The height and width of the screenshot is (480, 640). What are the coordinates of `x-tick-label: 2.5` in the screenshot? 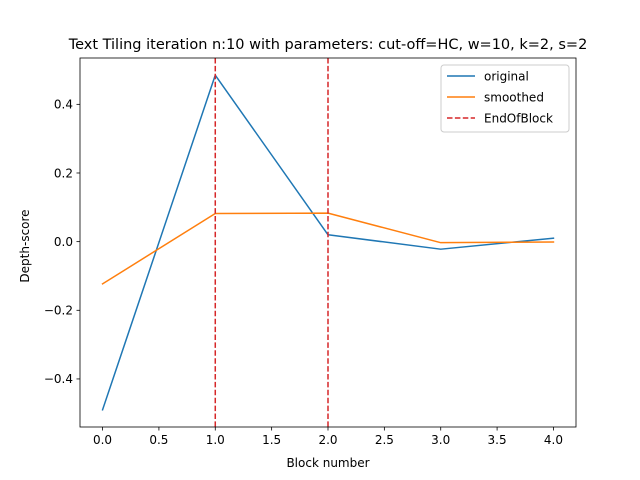 It's located at (384, 440).